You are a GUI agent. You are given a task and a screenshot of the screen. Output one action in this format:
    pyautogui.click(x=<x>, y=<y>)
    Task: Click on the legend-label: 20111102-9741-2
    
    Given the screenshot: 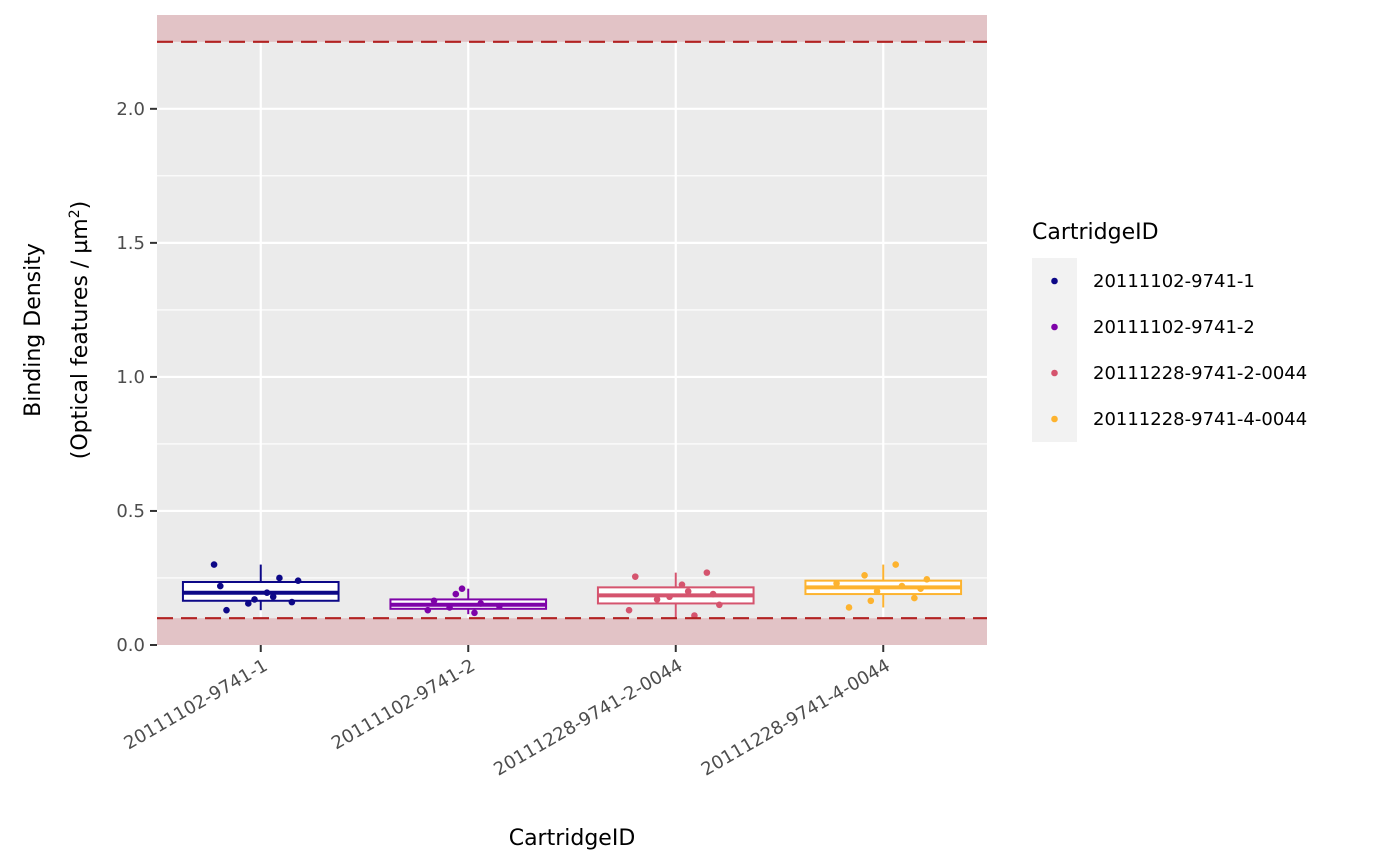 What is the action you would take?
    pyautogui.click(x=1174, y=327)
    